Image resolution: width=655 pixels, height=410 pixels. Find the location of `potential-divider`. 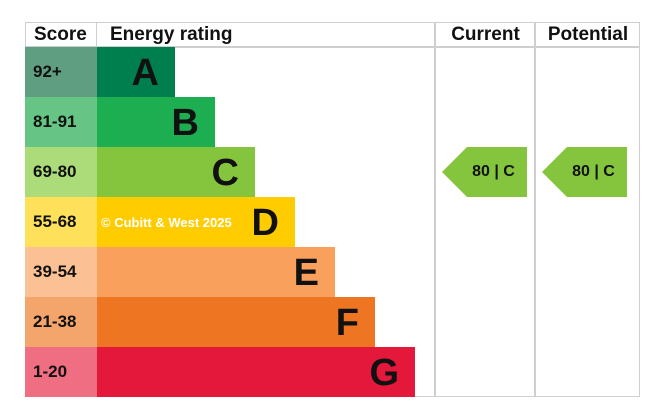

potential-divider is located at coordinates (535, 209).